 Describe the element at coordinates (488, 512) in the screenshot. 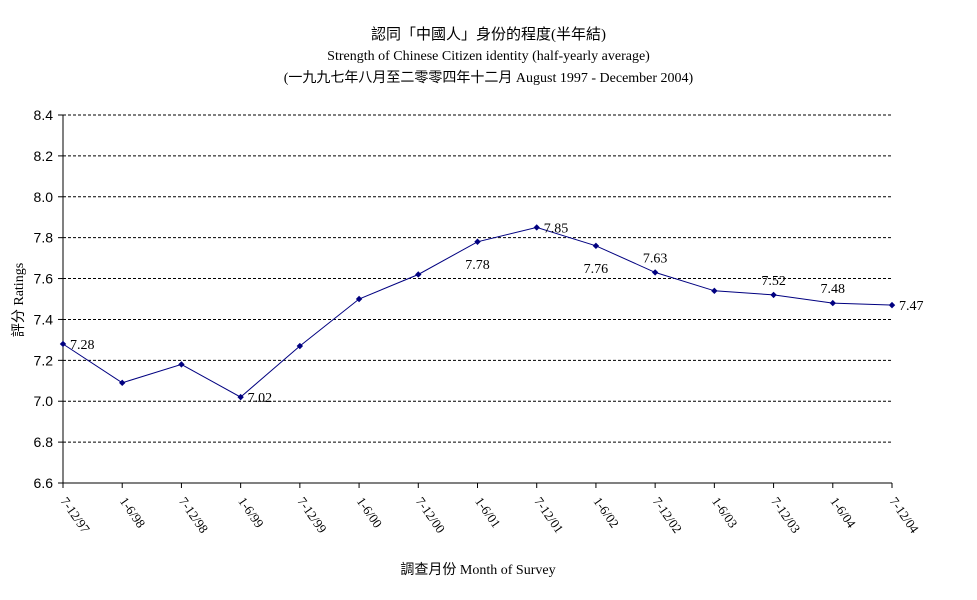

I see `x-tick-label: 1-6/01` at that location.